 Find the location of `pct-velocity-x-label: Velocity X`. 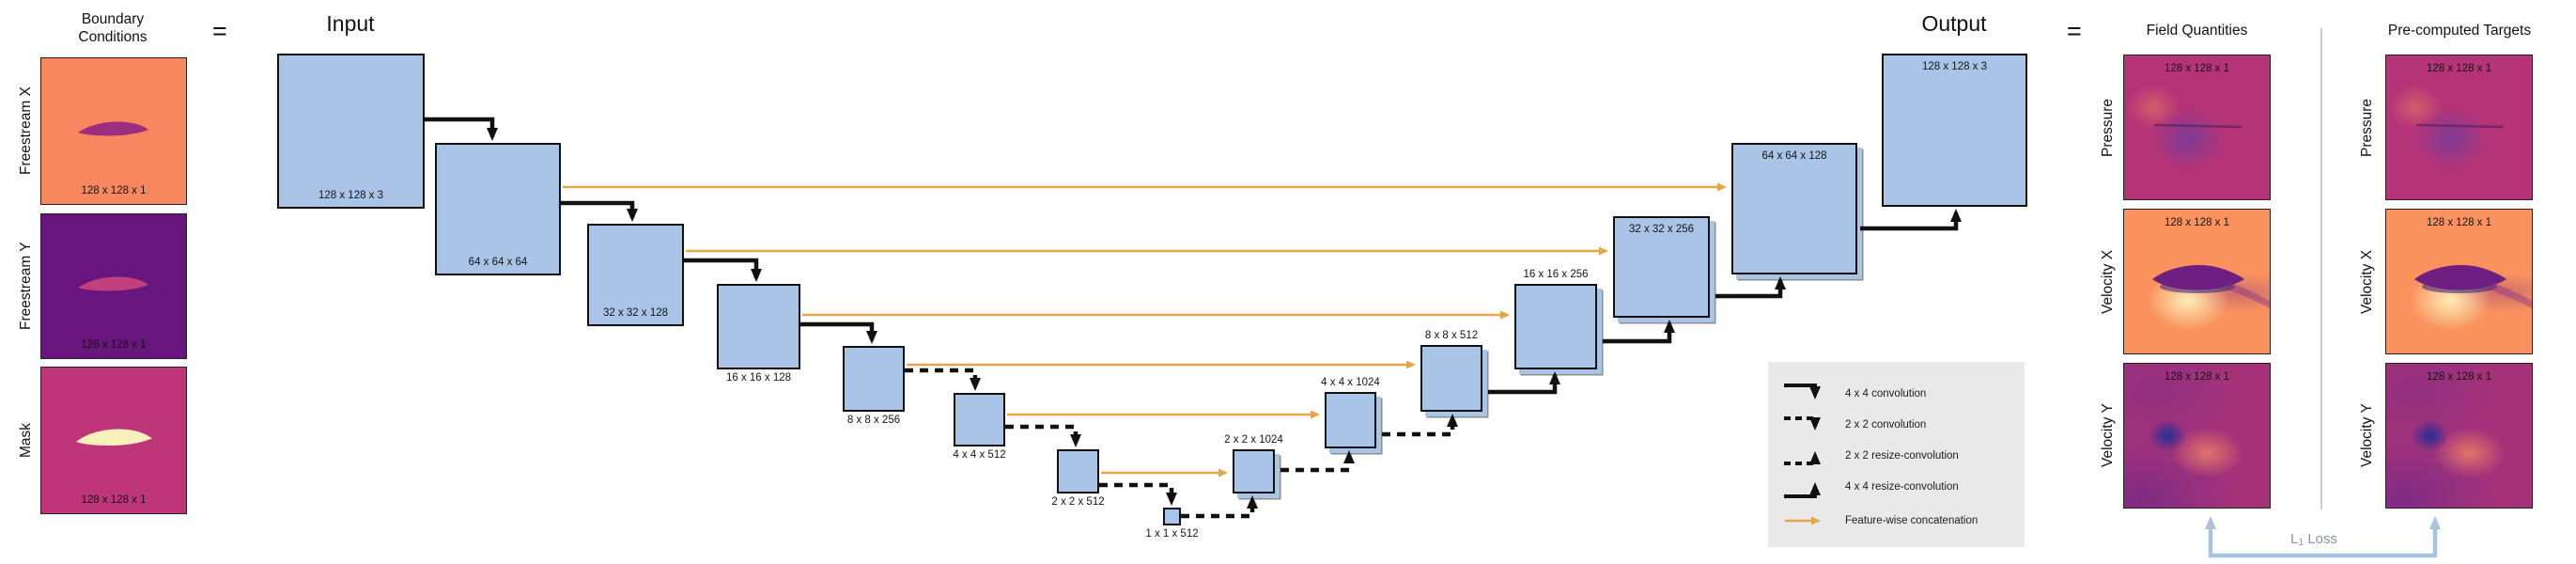

pct-velocity-x-label: Velocity X is located at coordinates (2367, 281).